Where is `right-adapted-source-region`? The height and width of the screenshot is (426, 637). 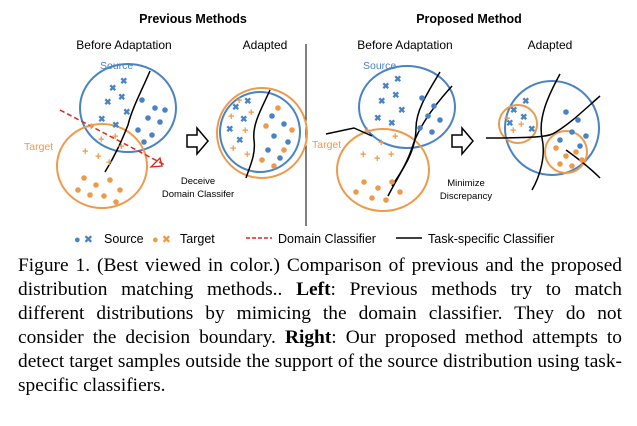 right-adapted-source-region is located at coordinates (552, 128).